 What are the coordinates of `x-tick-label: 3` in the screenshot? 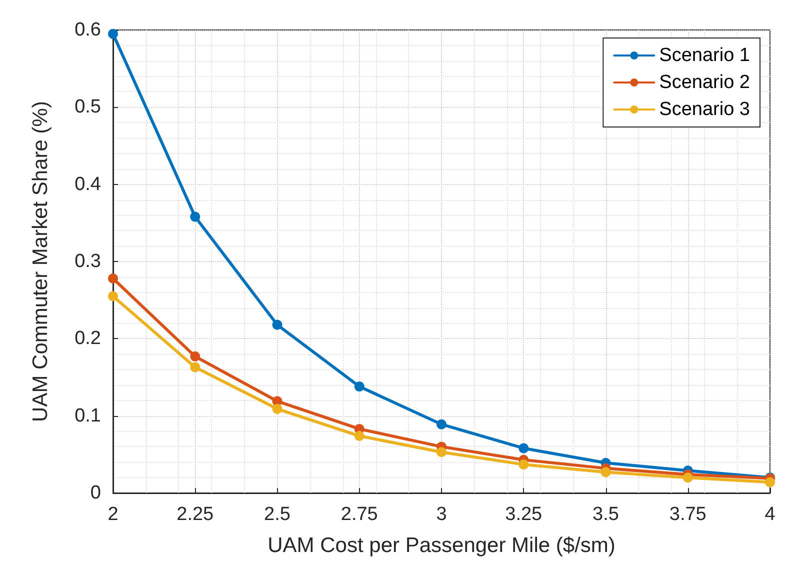 It's located at (441, 514).